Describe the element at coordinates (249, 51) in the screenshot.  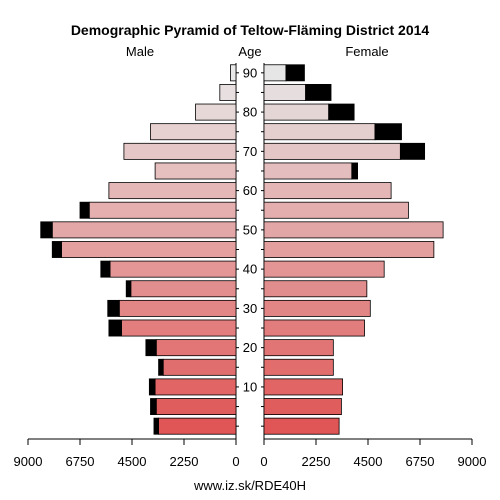
I see `age-label: Age` at that location.